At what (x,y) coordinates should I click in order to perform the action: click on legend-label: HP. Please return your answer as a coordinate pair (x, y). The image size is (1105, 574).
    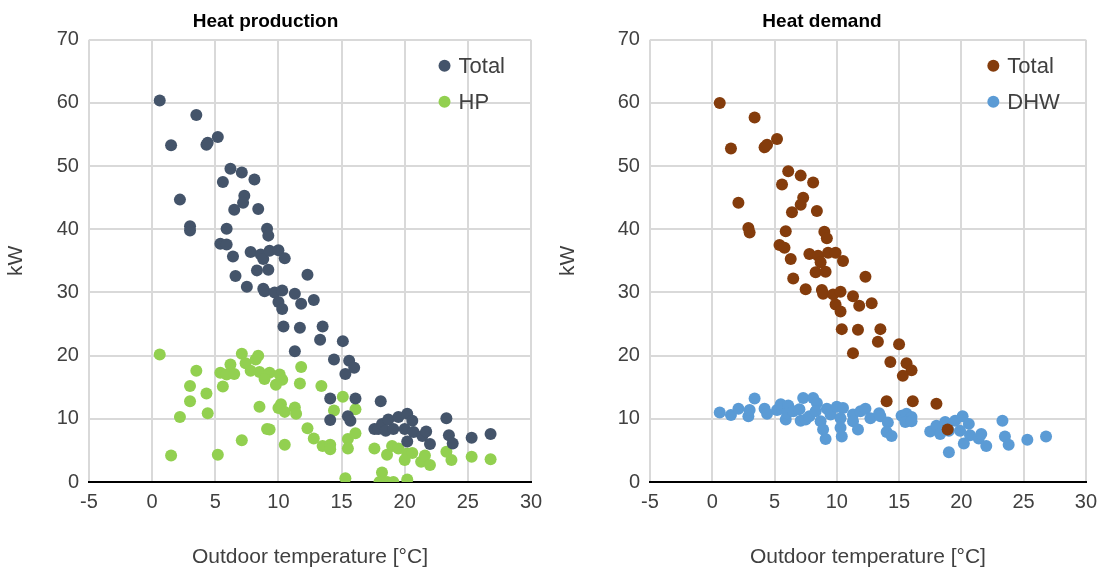
    Looking at the image, I should click on (474, 101).